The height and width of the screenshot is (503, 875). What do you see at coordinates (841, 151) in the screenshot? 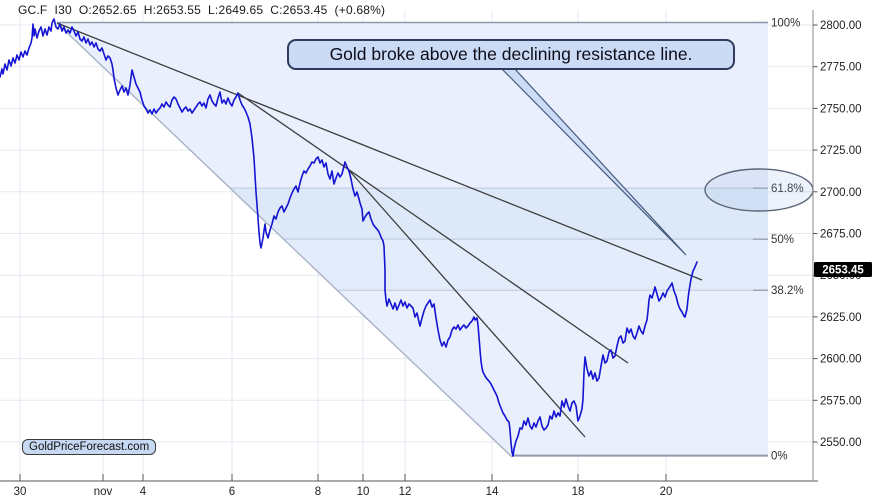
I see `y-axis-label: 2725.00` at bounding box center [841, 151].